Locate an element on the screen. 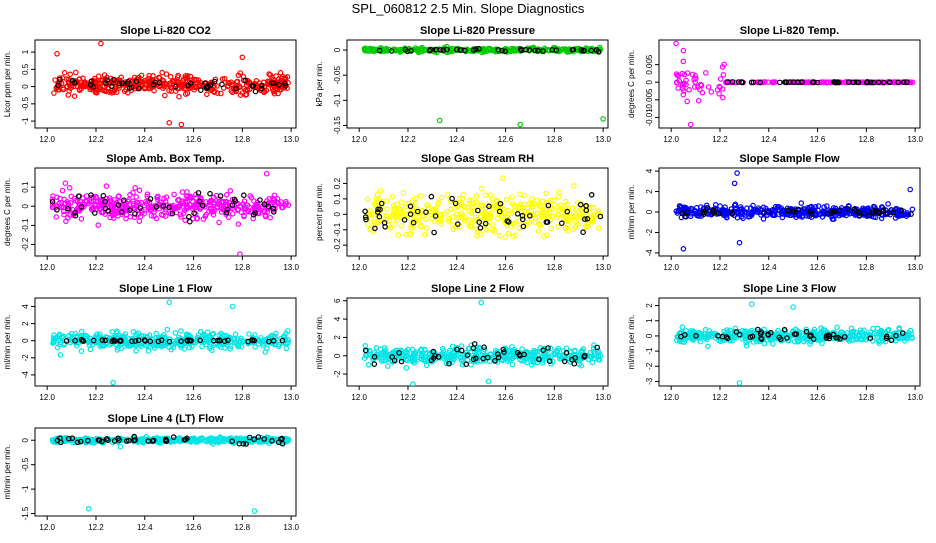  points-layer is located at coordinates (171, 342).